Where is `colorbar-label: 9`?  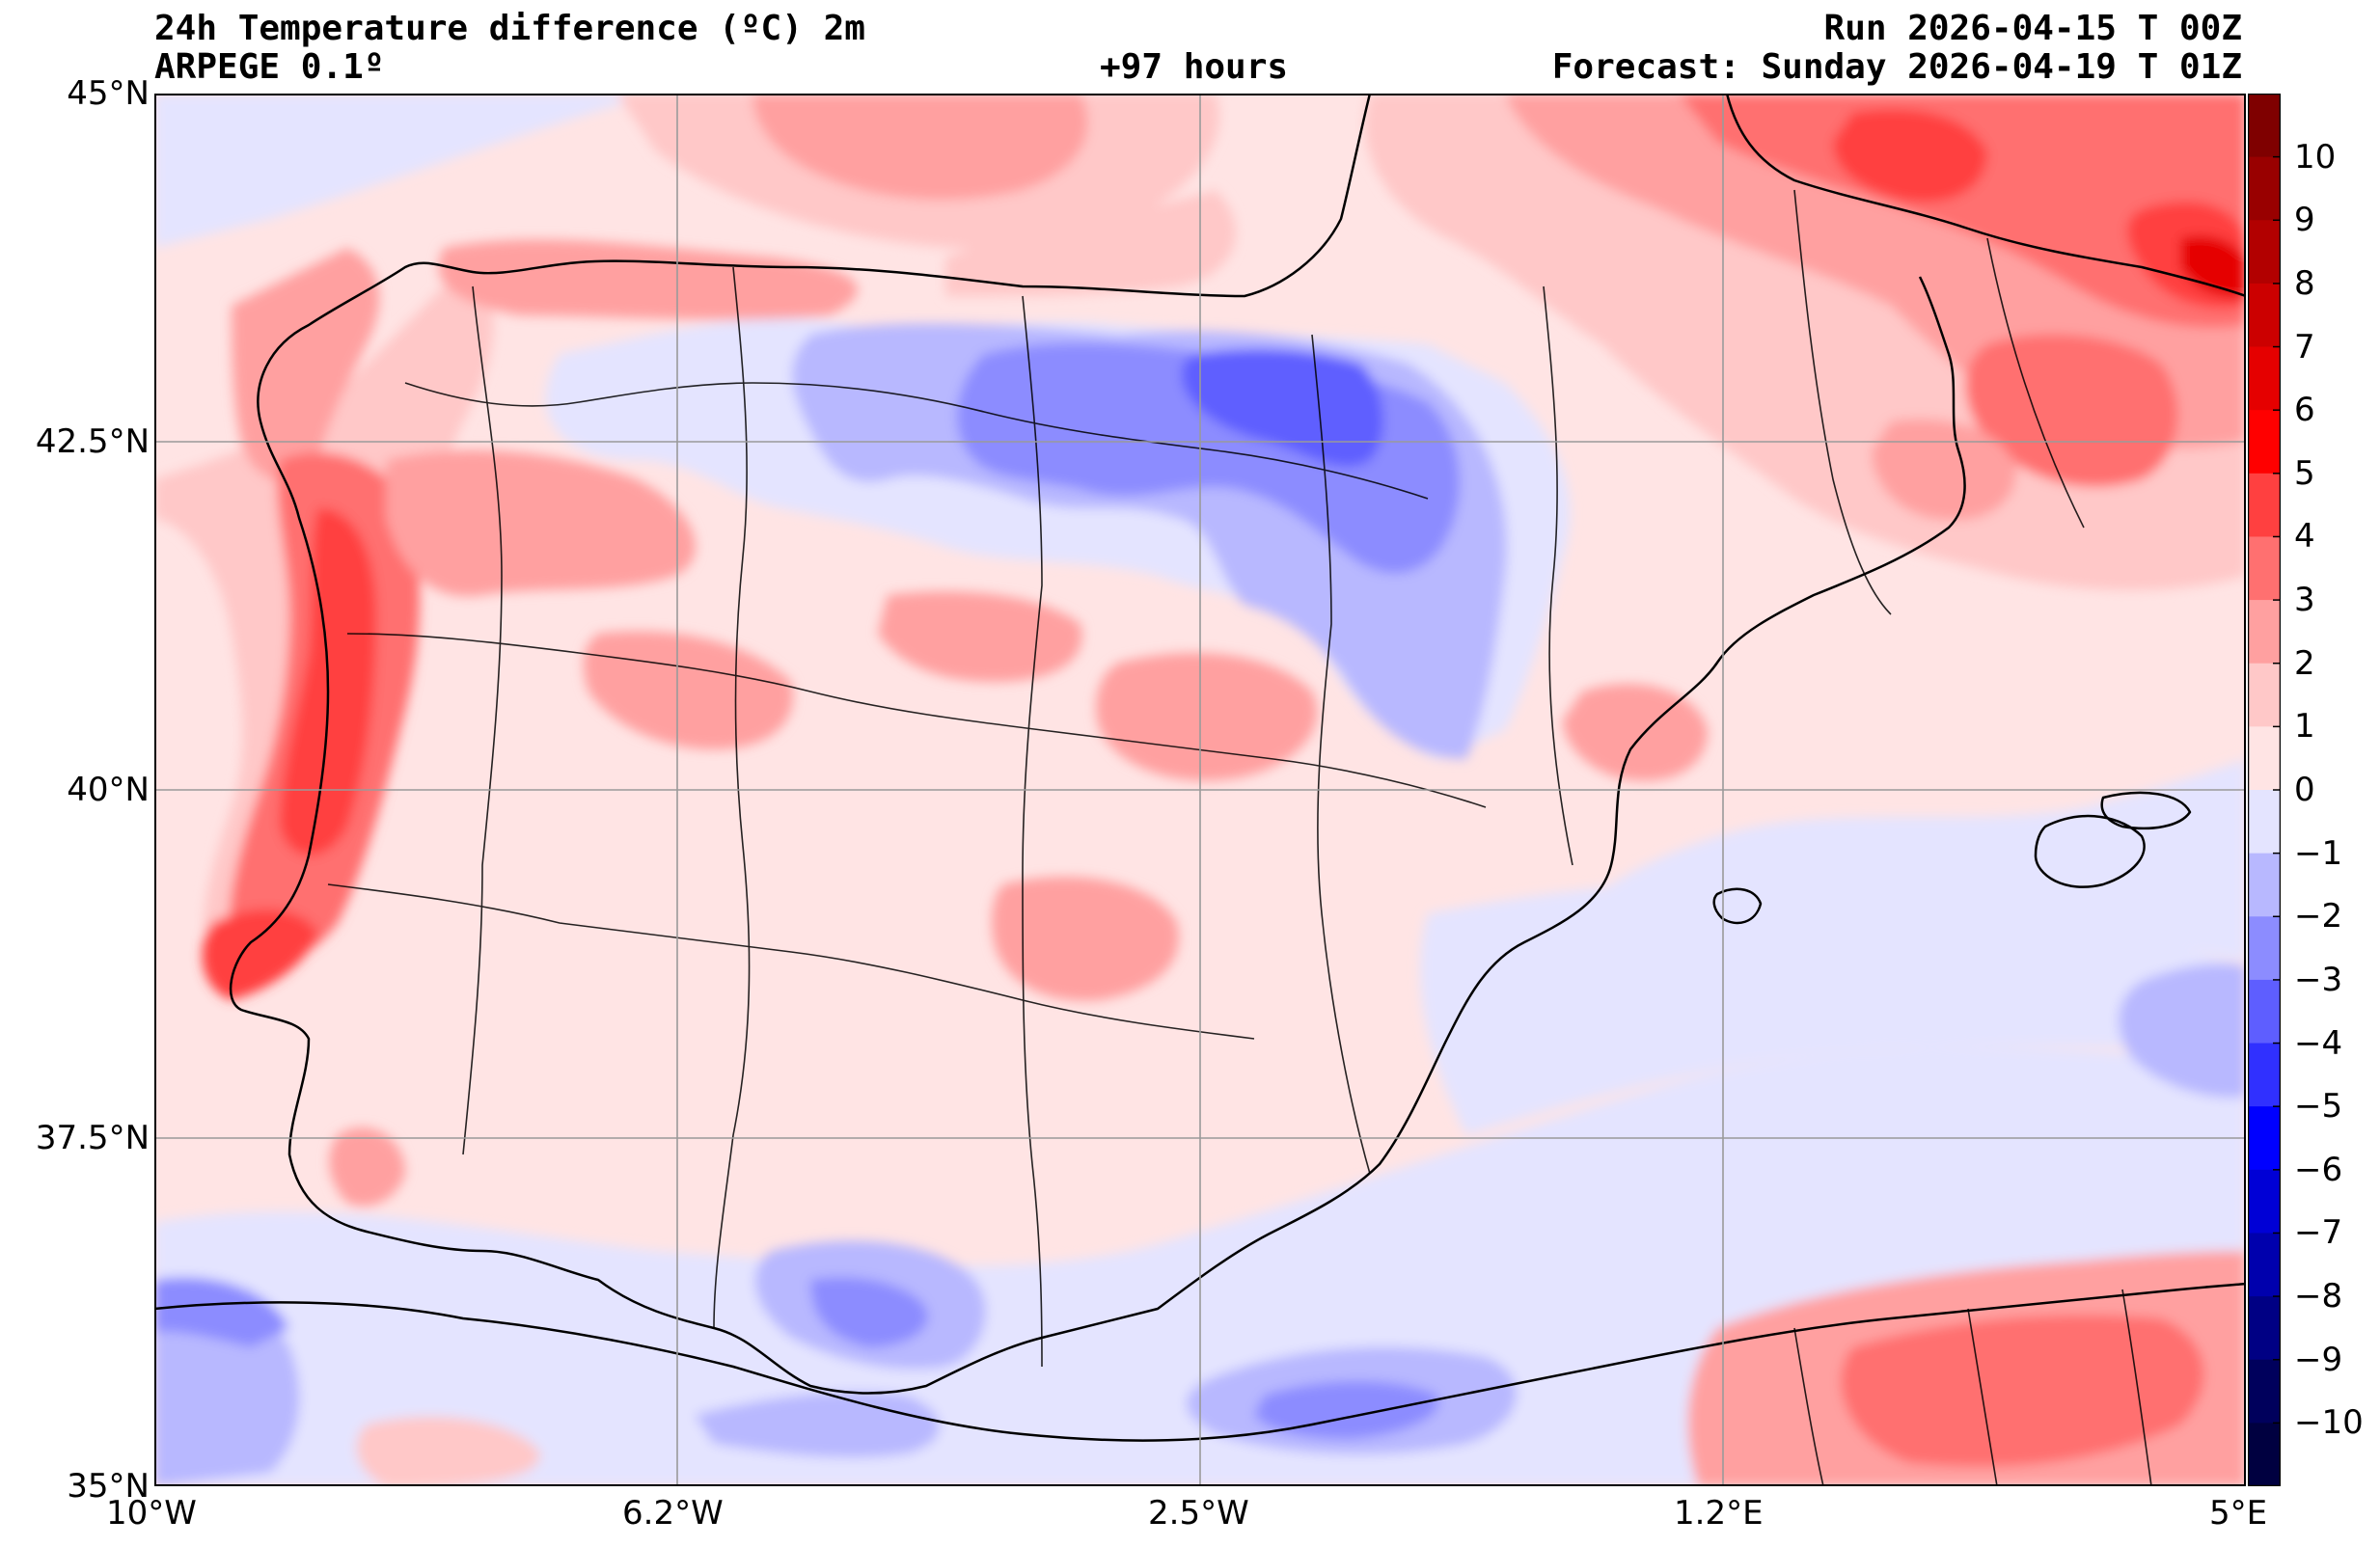 colorbar-label: 9 is located at coordinates (2304, 221).